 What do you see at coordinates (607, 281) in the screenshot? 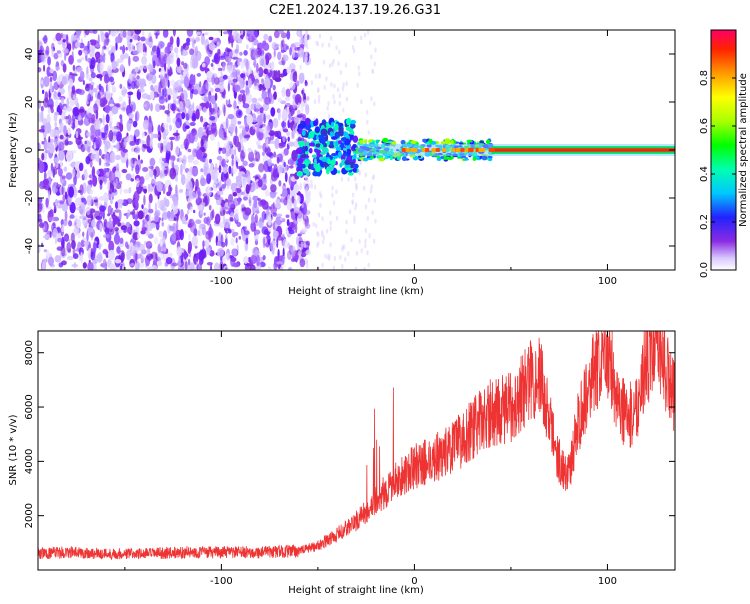
I see `spectrogram-x-tick-label: 100` at bounding box center [607, 281].